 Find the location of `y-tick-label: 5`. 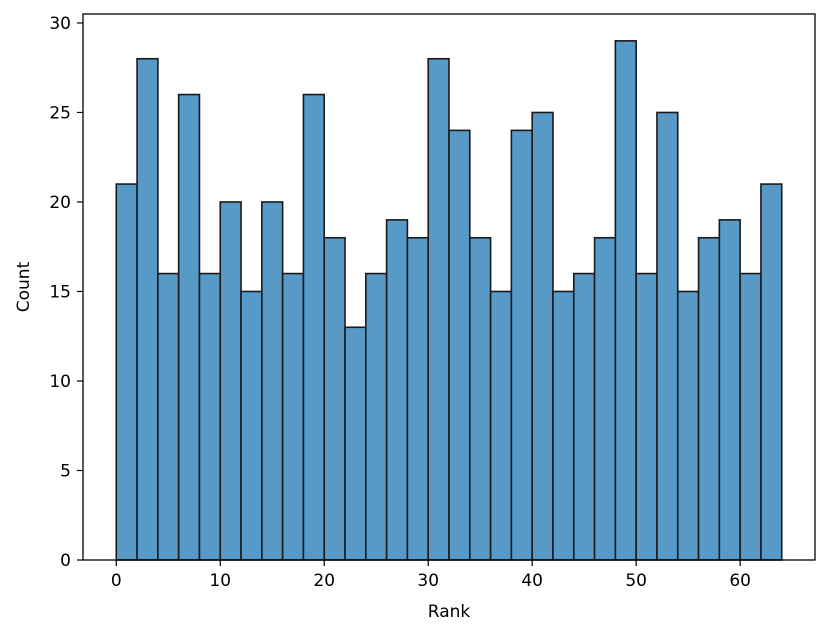

y-tick-label: 5 is located at coordinates (65, 471).